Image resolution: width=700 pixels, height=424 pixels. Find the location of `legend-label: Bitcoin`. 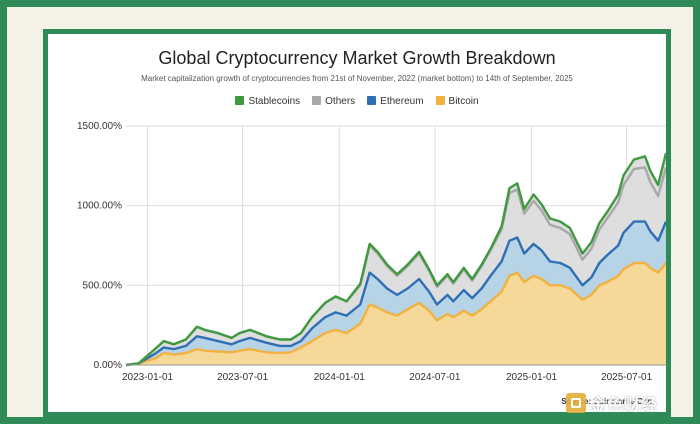

legend-label: Bitcoin is located at coordinates (463, 101).